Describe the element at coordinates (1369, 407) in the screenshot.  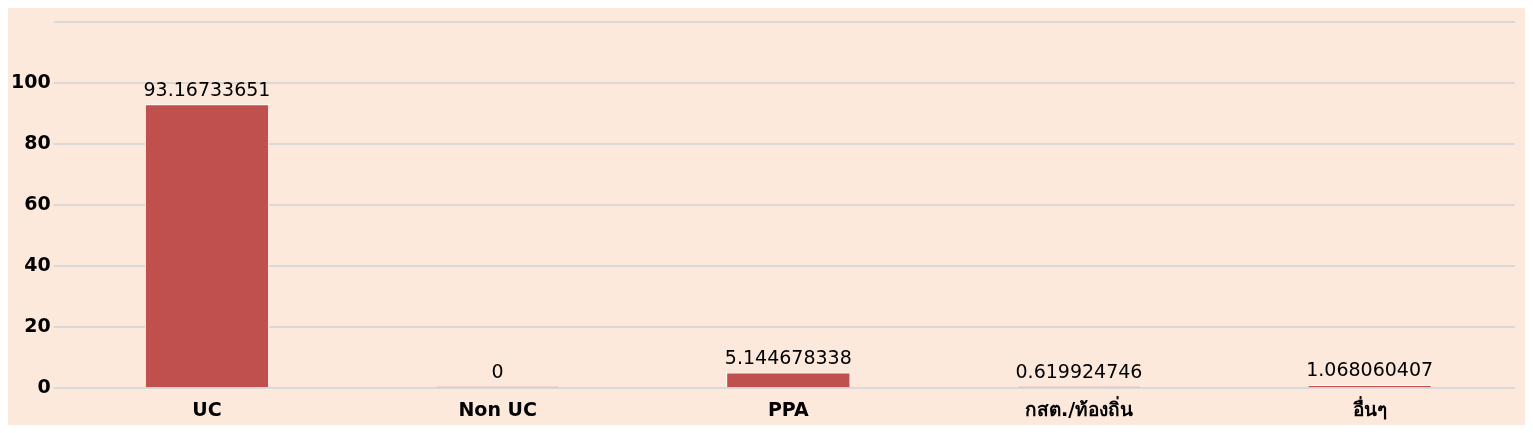
I see `x-tick-label: อื่นๆ` at that location.